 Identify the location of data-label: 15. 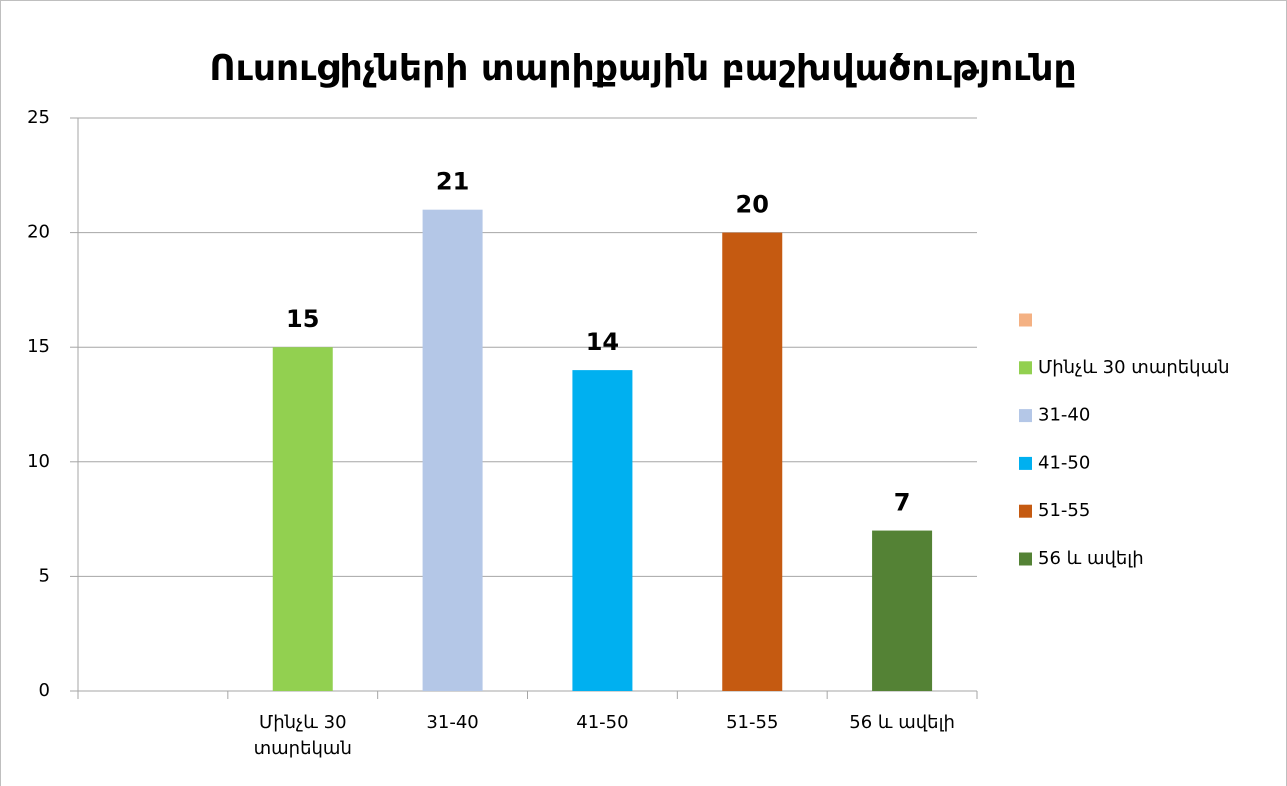
(302, 319).